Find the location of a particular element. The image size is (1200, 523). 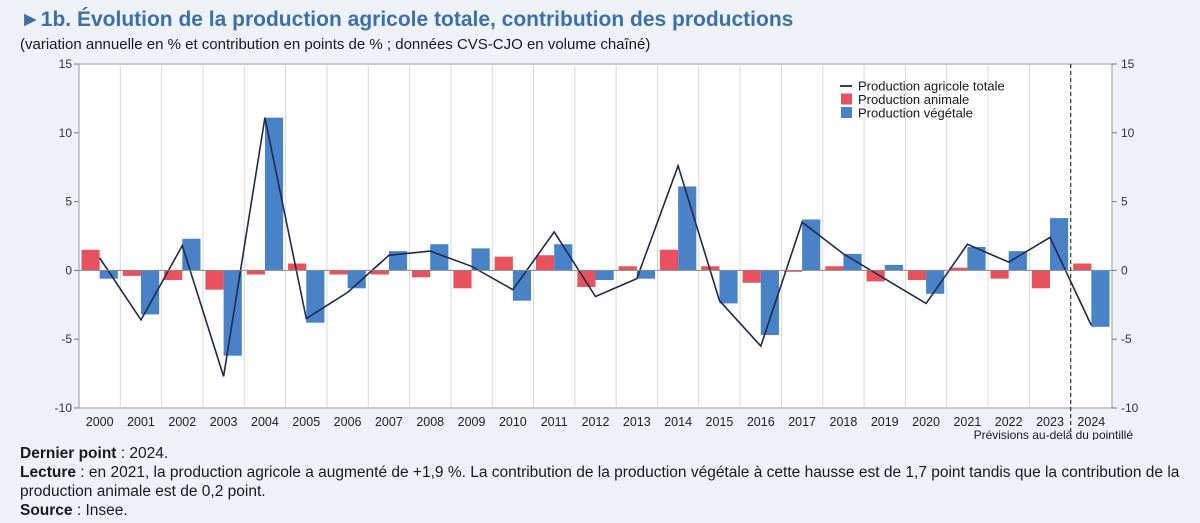

y-tick-label-right: 0 is located at coordinates (1124, 270).